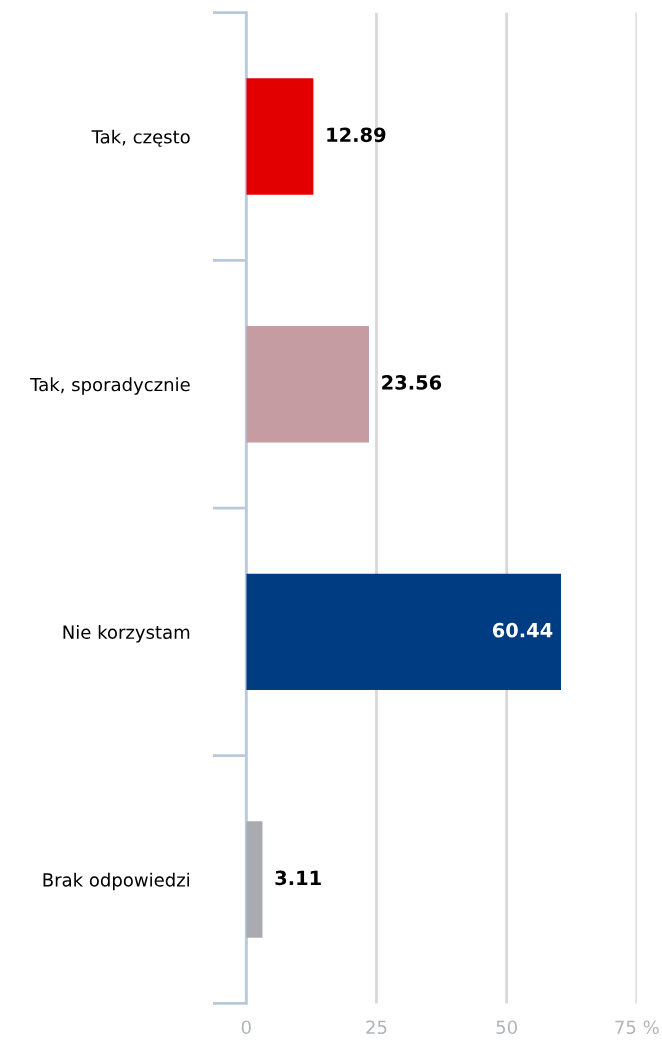 This screenshot has width=662, height=1054. What do you see at coordinates (522, 630) in the screenshot?
I see `data-label: 60.44` at bounding box center [522, 630].